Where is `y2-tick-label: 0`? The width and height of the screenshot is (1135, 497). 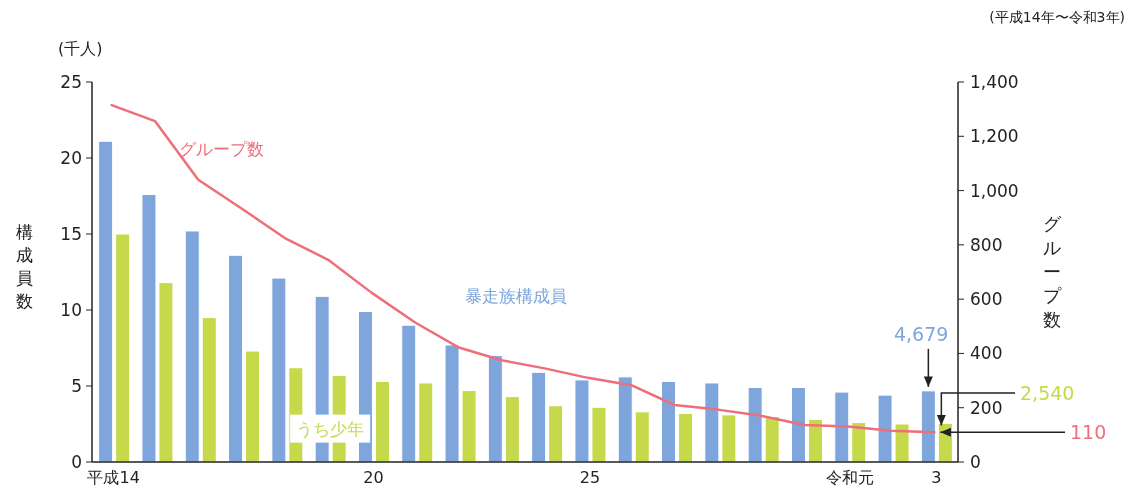
y2-tick-label: 0 is located at coordinates (975, 462).